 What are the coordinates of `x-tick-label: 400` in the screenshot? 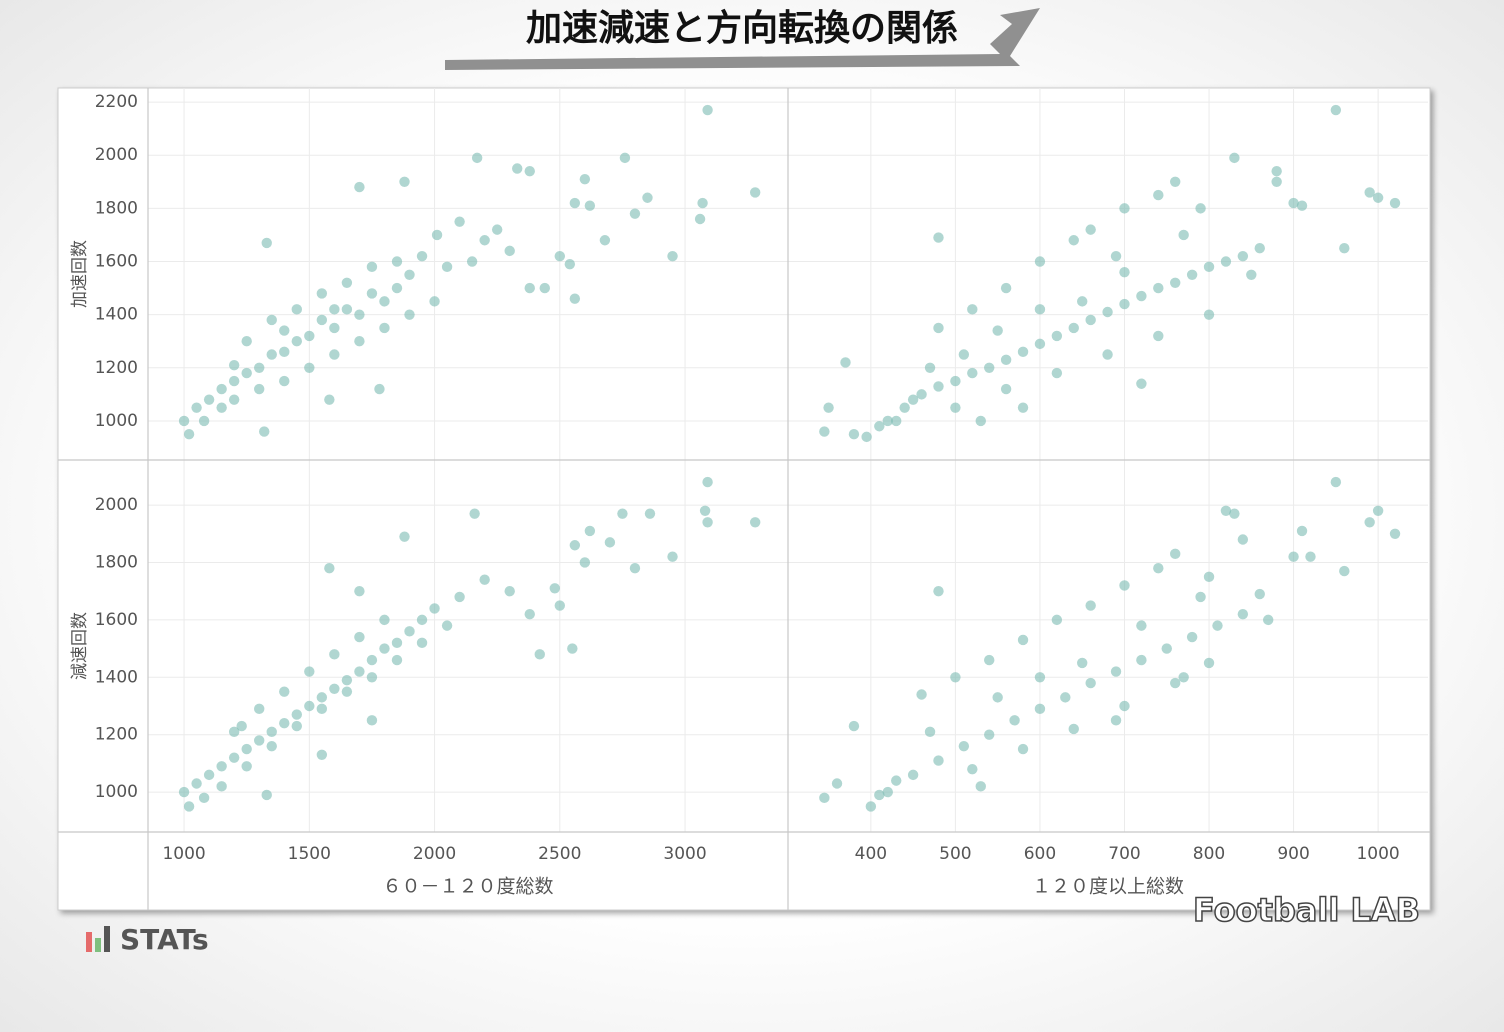 It's located at (871, 854).